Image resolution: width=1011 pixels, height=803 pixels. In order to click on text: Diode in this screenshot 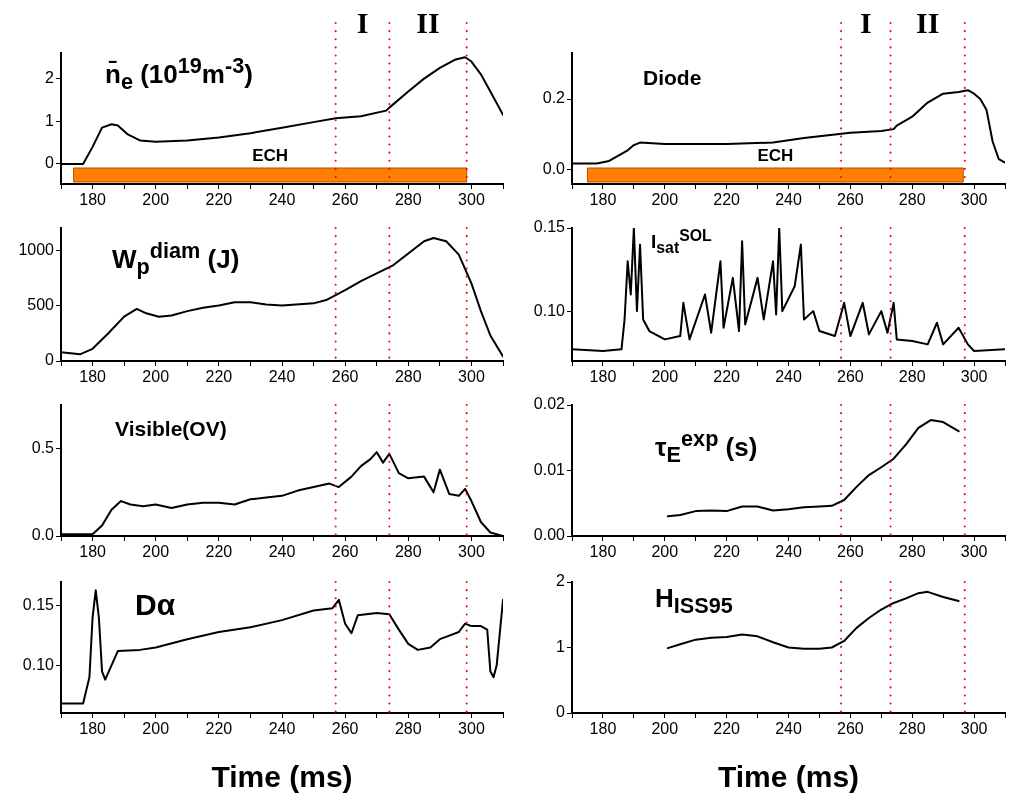, I will do `click(672, 77)`.